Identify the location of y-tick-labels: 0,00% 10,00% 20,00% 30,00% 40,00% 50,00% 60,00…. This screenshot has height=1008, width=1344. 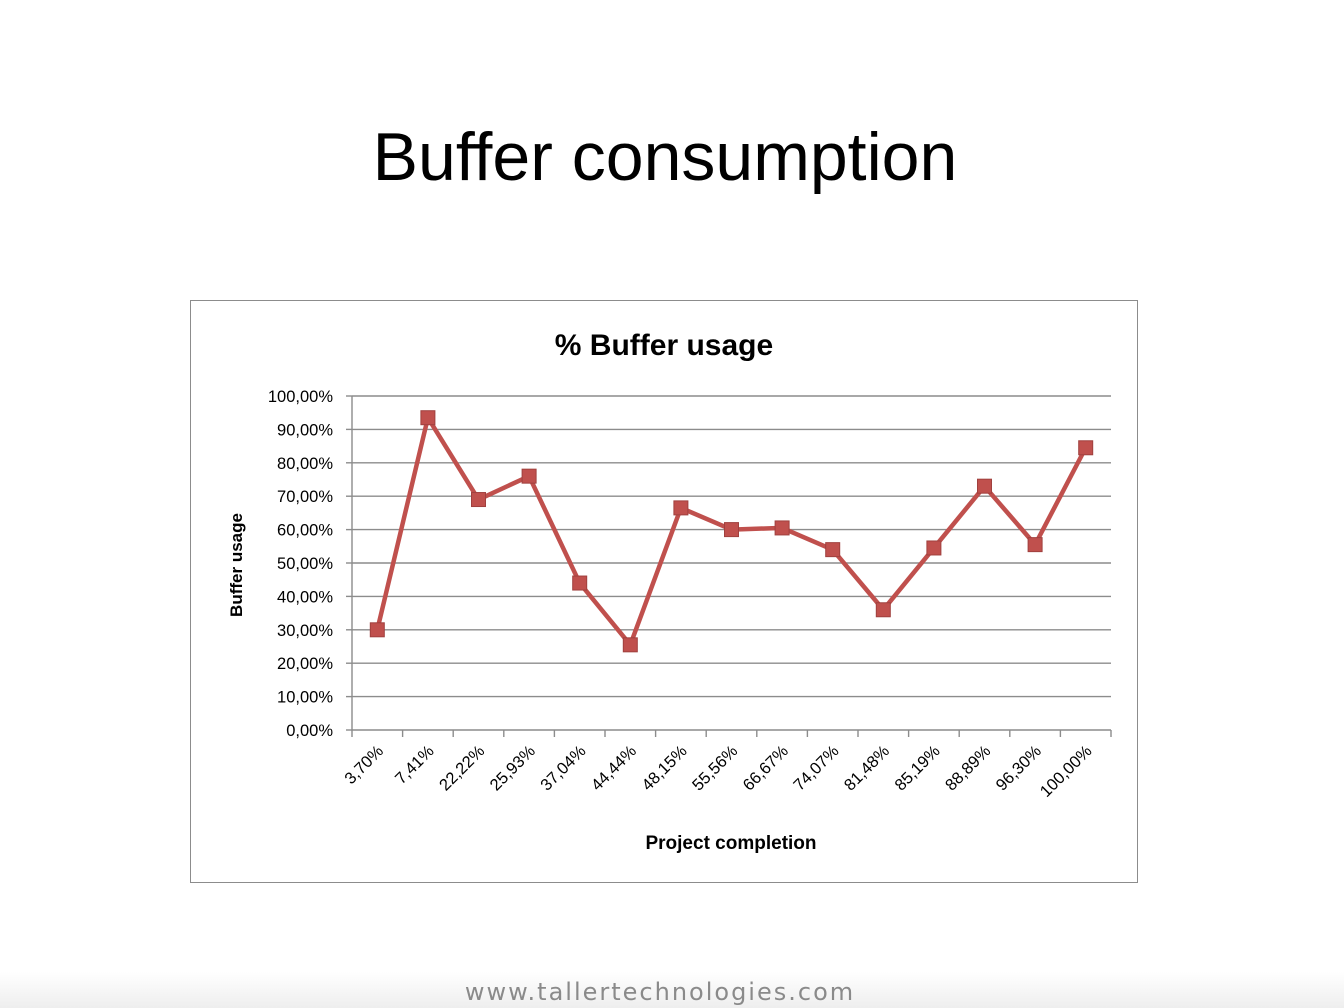
(300, 564).